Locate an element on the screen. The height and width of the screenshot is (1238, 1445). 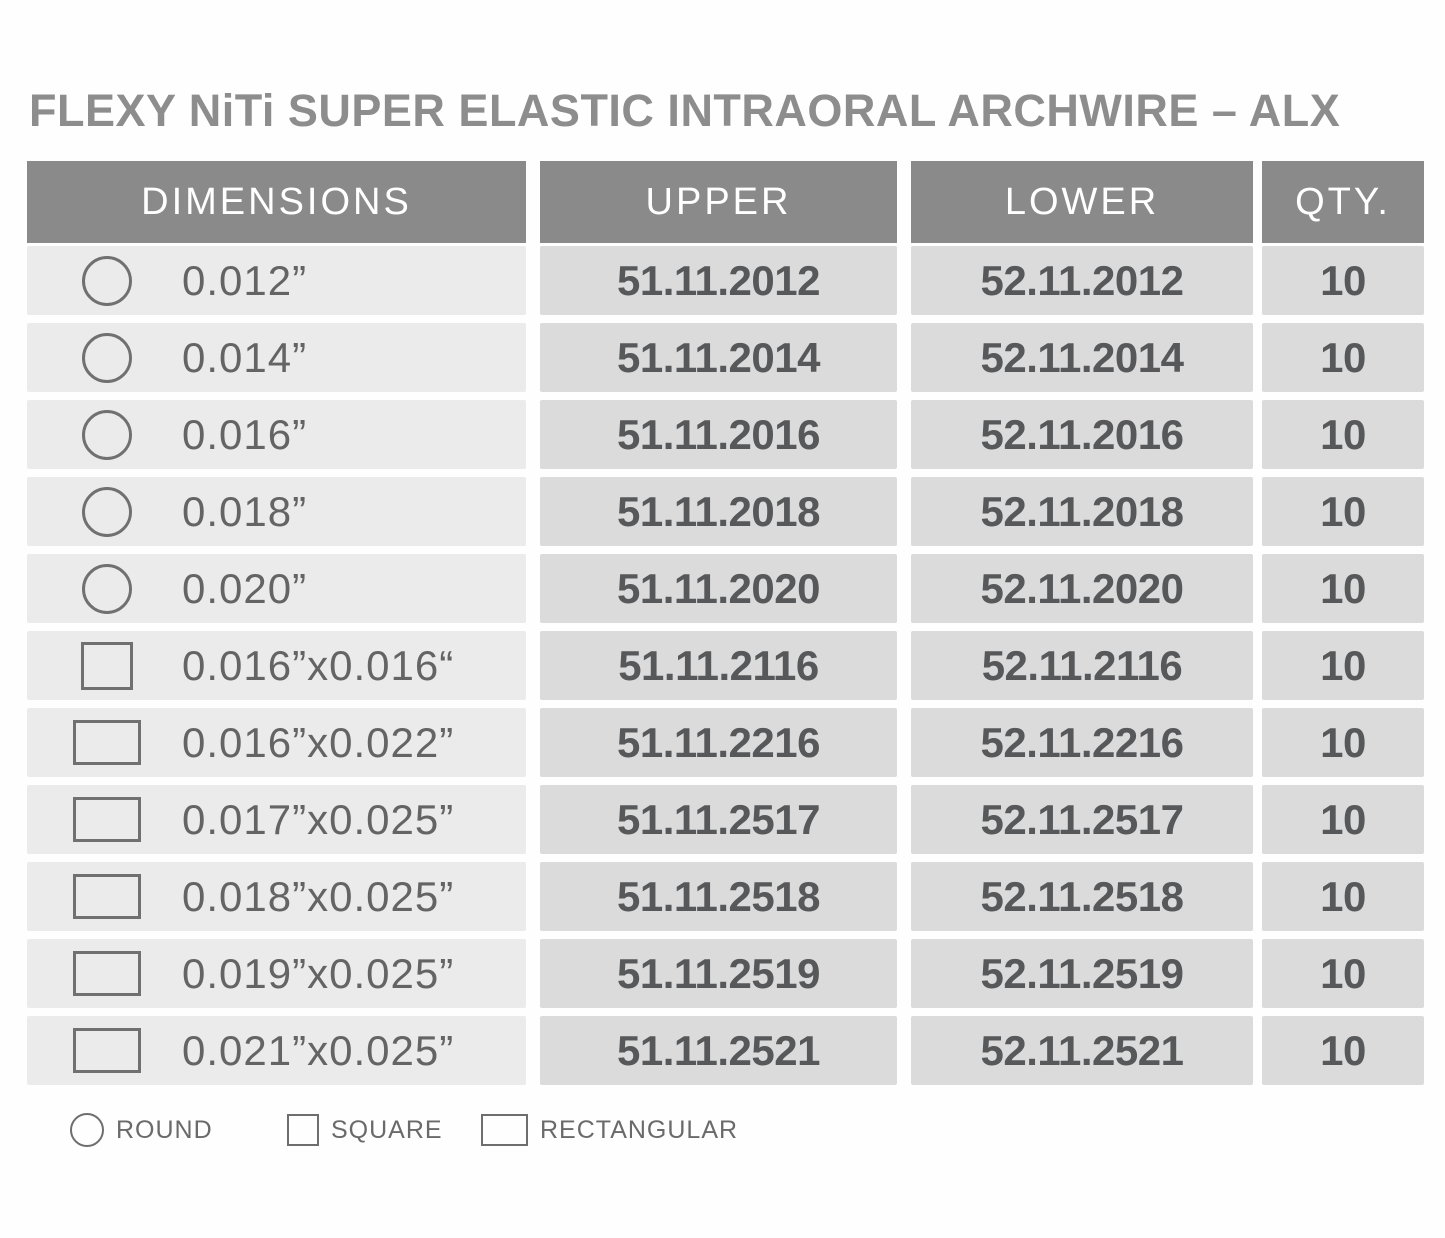
table-row: 0.018” 51.11.2018 52.11.2018 10 is located at coordinates (725, 511).